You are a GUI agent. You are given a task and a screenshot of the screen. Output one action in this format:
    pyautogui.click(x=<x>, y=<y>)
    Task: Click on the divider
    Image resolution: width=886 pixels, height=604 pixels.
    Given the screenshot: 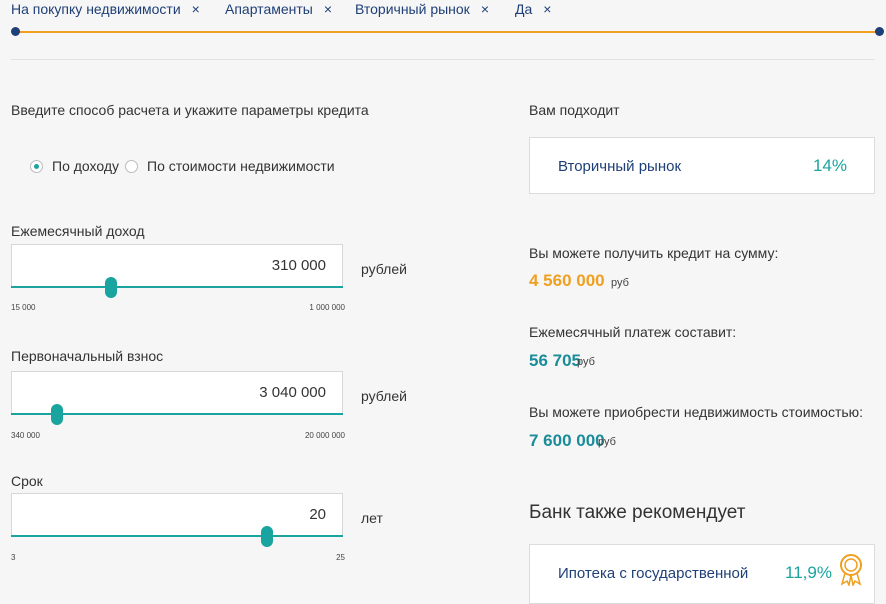 What is the action you would take?
    pyautogui.click(x=443, y=59)
    